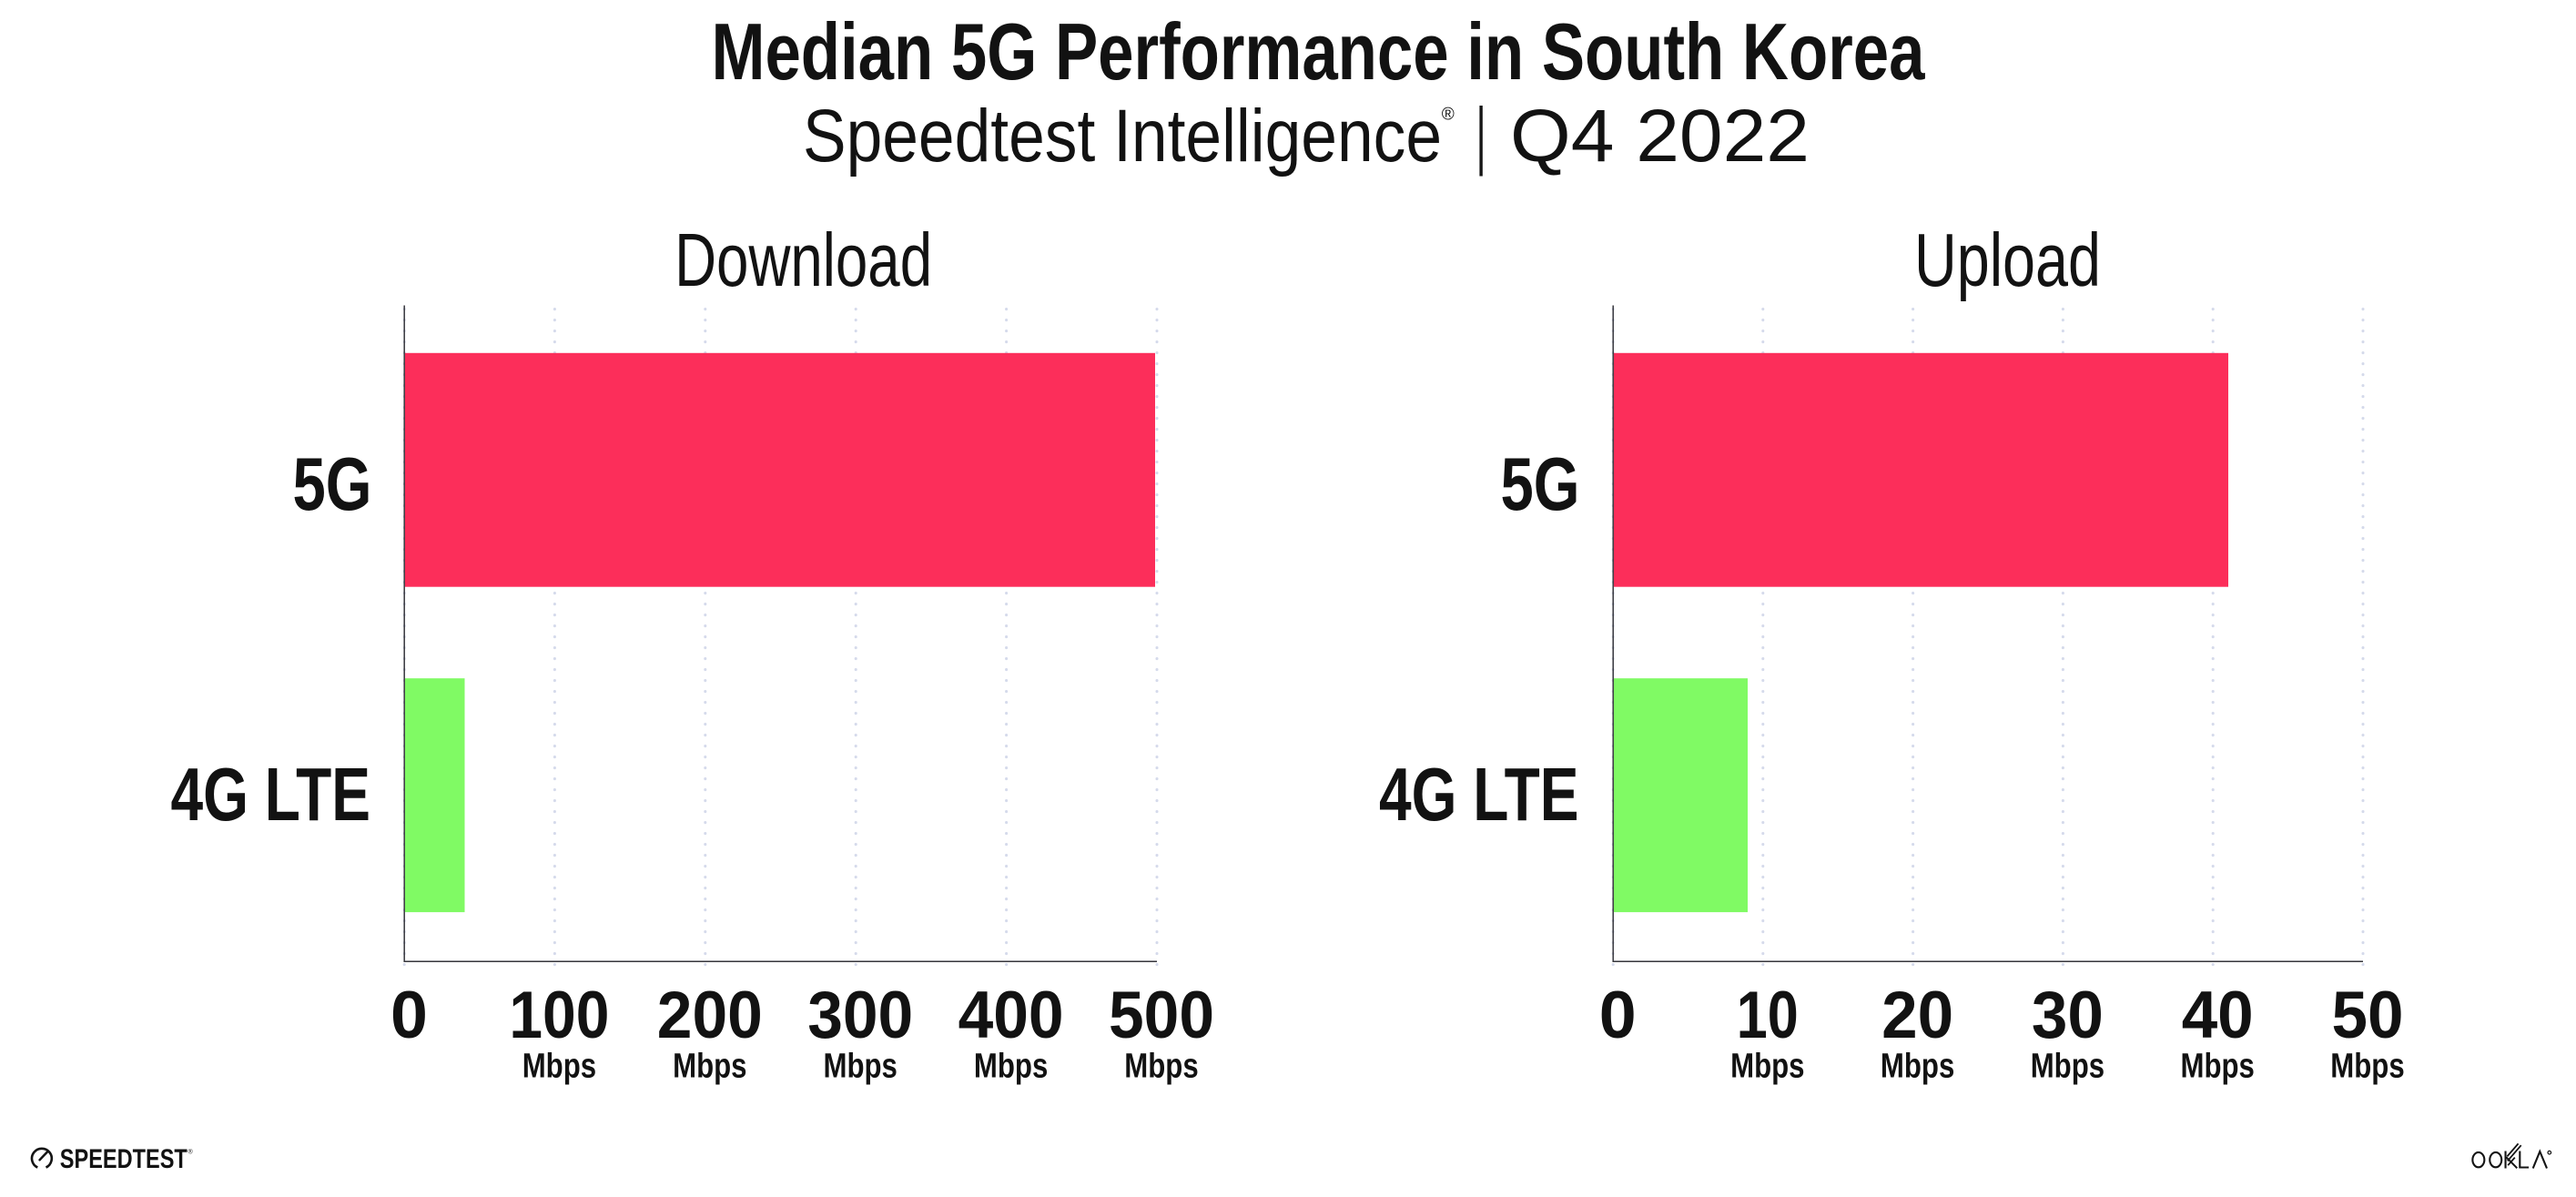 This screenshot has width=2576, height=1197. I want to click on svg-text: Upload, so click(2007, 260).